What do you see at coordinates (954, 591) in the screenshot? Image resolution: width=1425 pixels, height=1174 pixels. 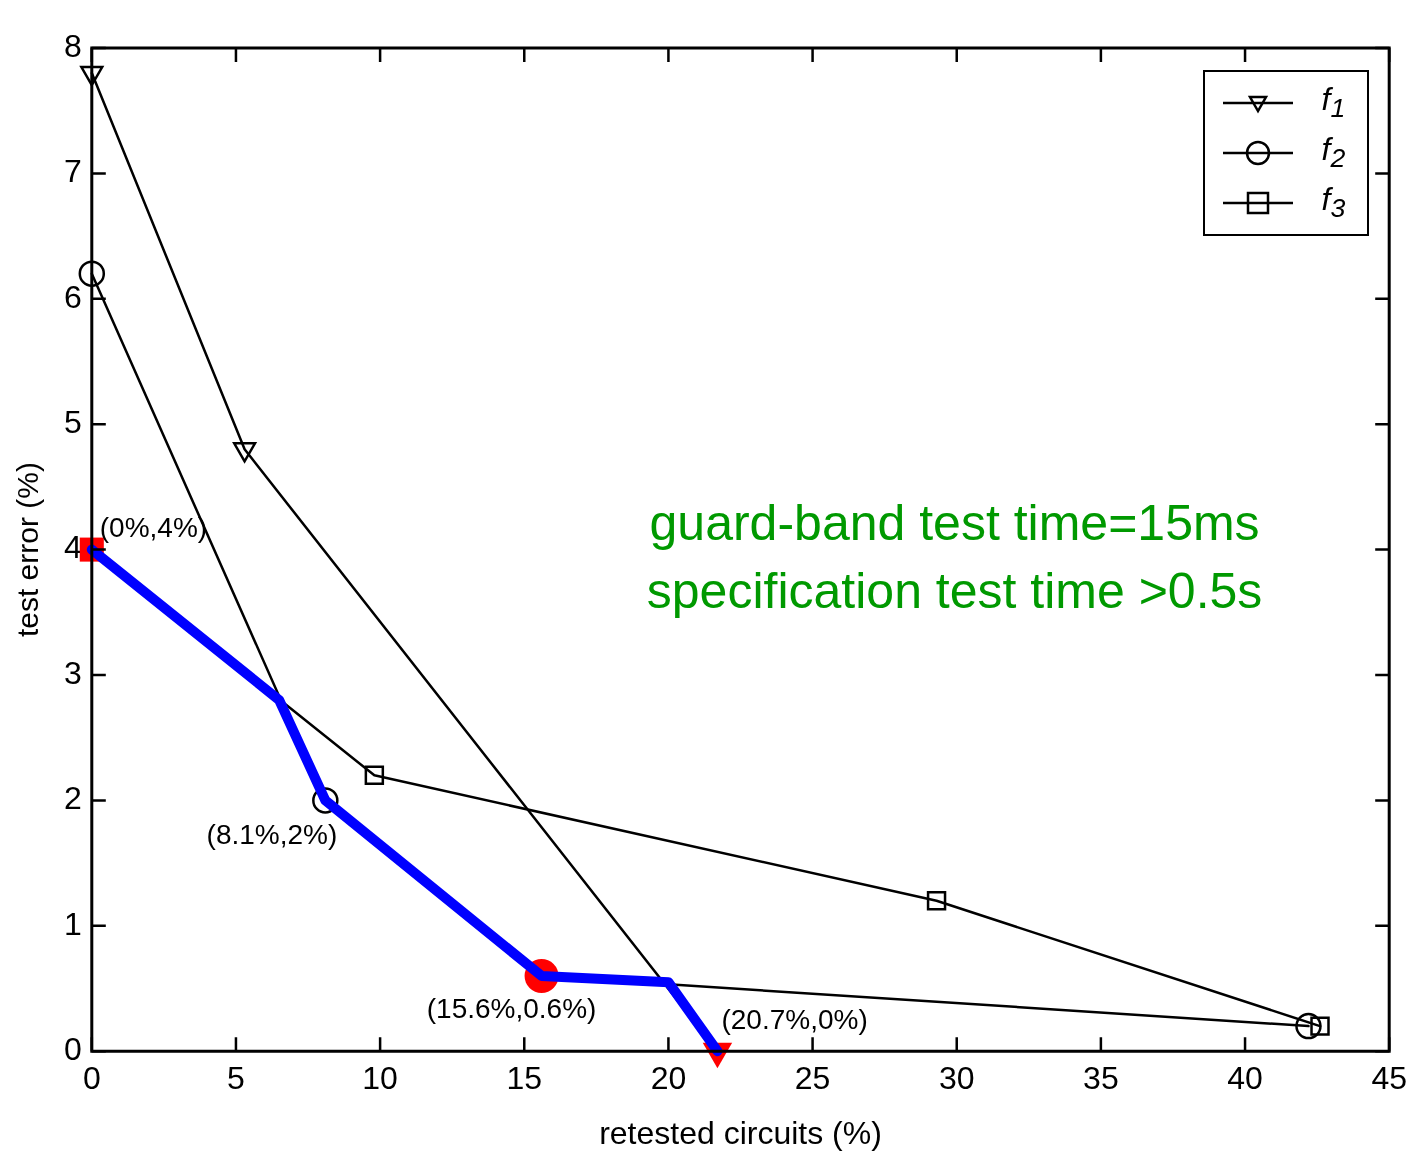 I see `annotation: specification test time >0.5s` at bounding box center [954, 591].